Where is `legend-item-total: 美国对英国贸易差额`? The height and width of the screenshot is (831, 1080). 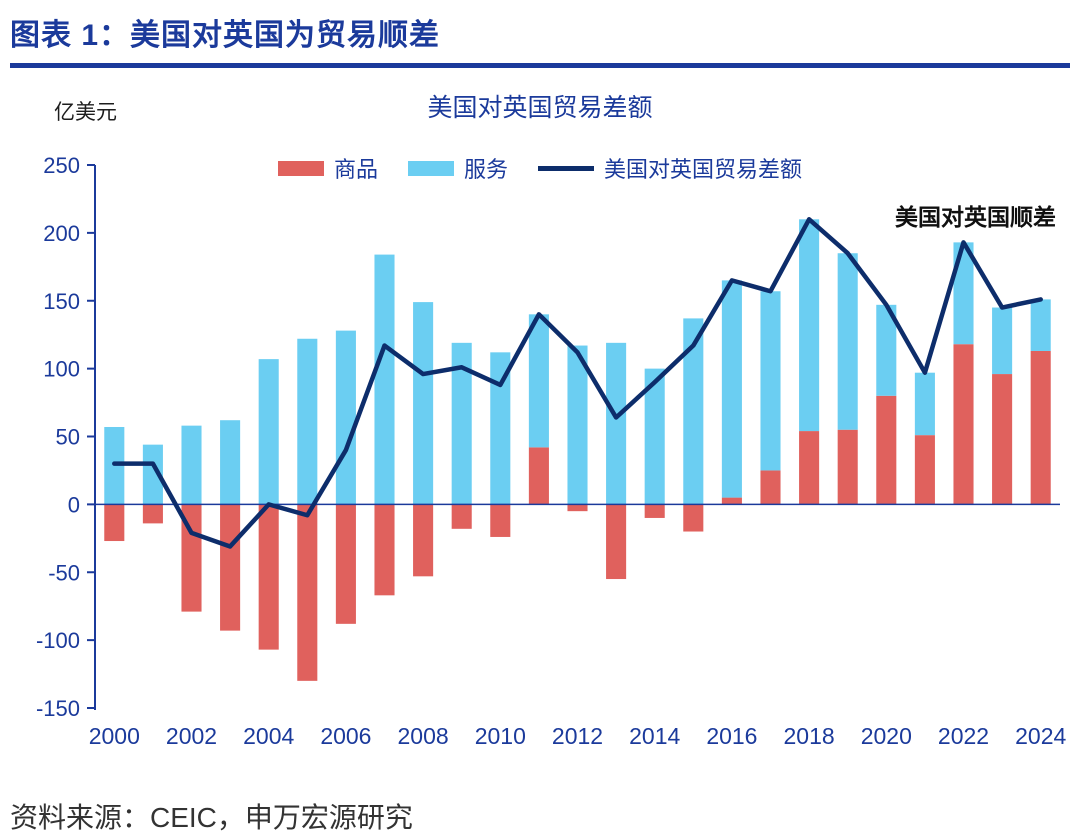 legend-item-total: 美国对英国贸易差额 is located at coordinates (670, 168).